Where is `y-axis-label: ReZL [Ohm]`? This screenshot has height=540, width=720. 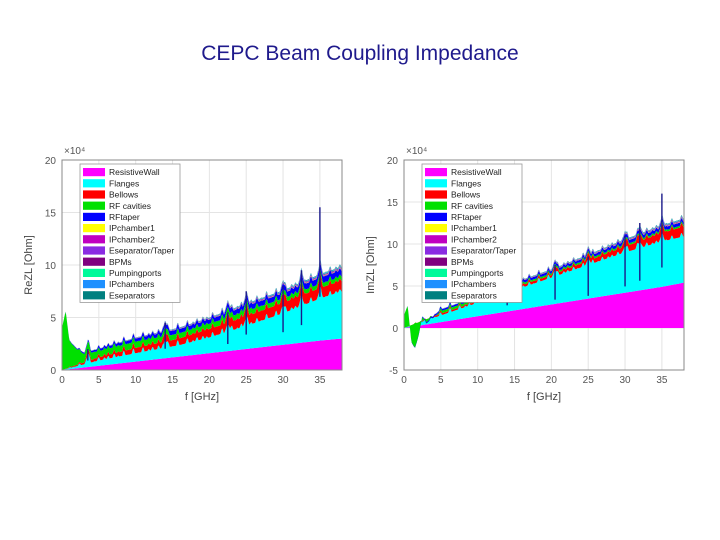
y-axis-label: ReZL [Ohm] is located at coordinates (29, 265).